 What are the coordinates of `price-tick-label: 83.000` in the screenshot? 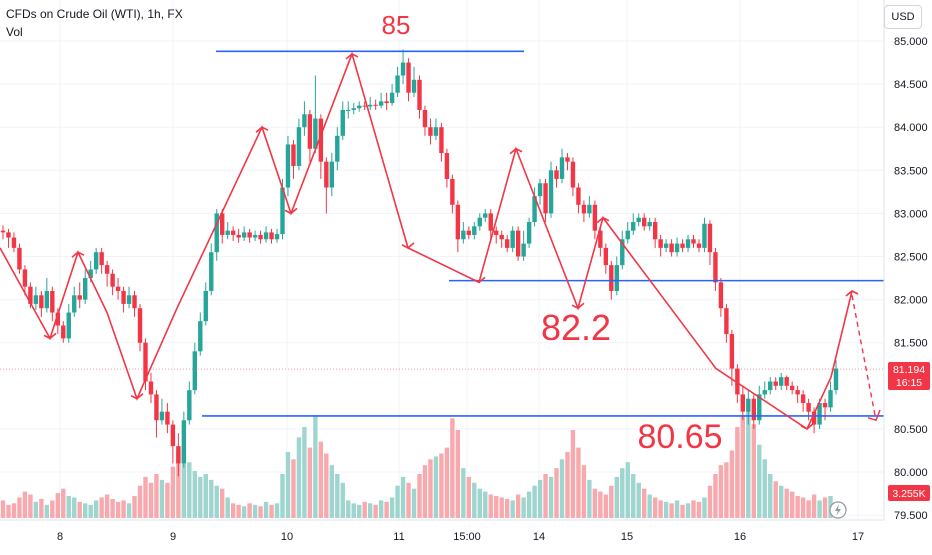 It's located at (911, 214).